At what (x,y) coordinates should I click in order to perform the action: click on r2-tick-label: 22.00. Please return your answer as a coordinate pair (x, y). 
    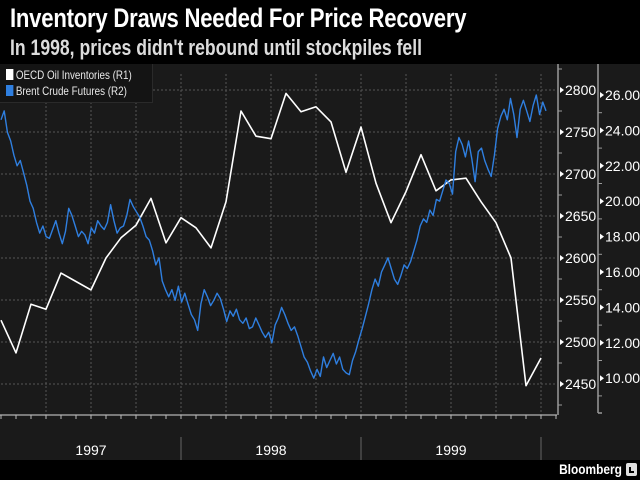
    Looking at the image, I should click on (622, 166).